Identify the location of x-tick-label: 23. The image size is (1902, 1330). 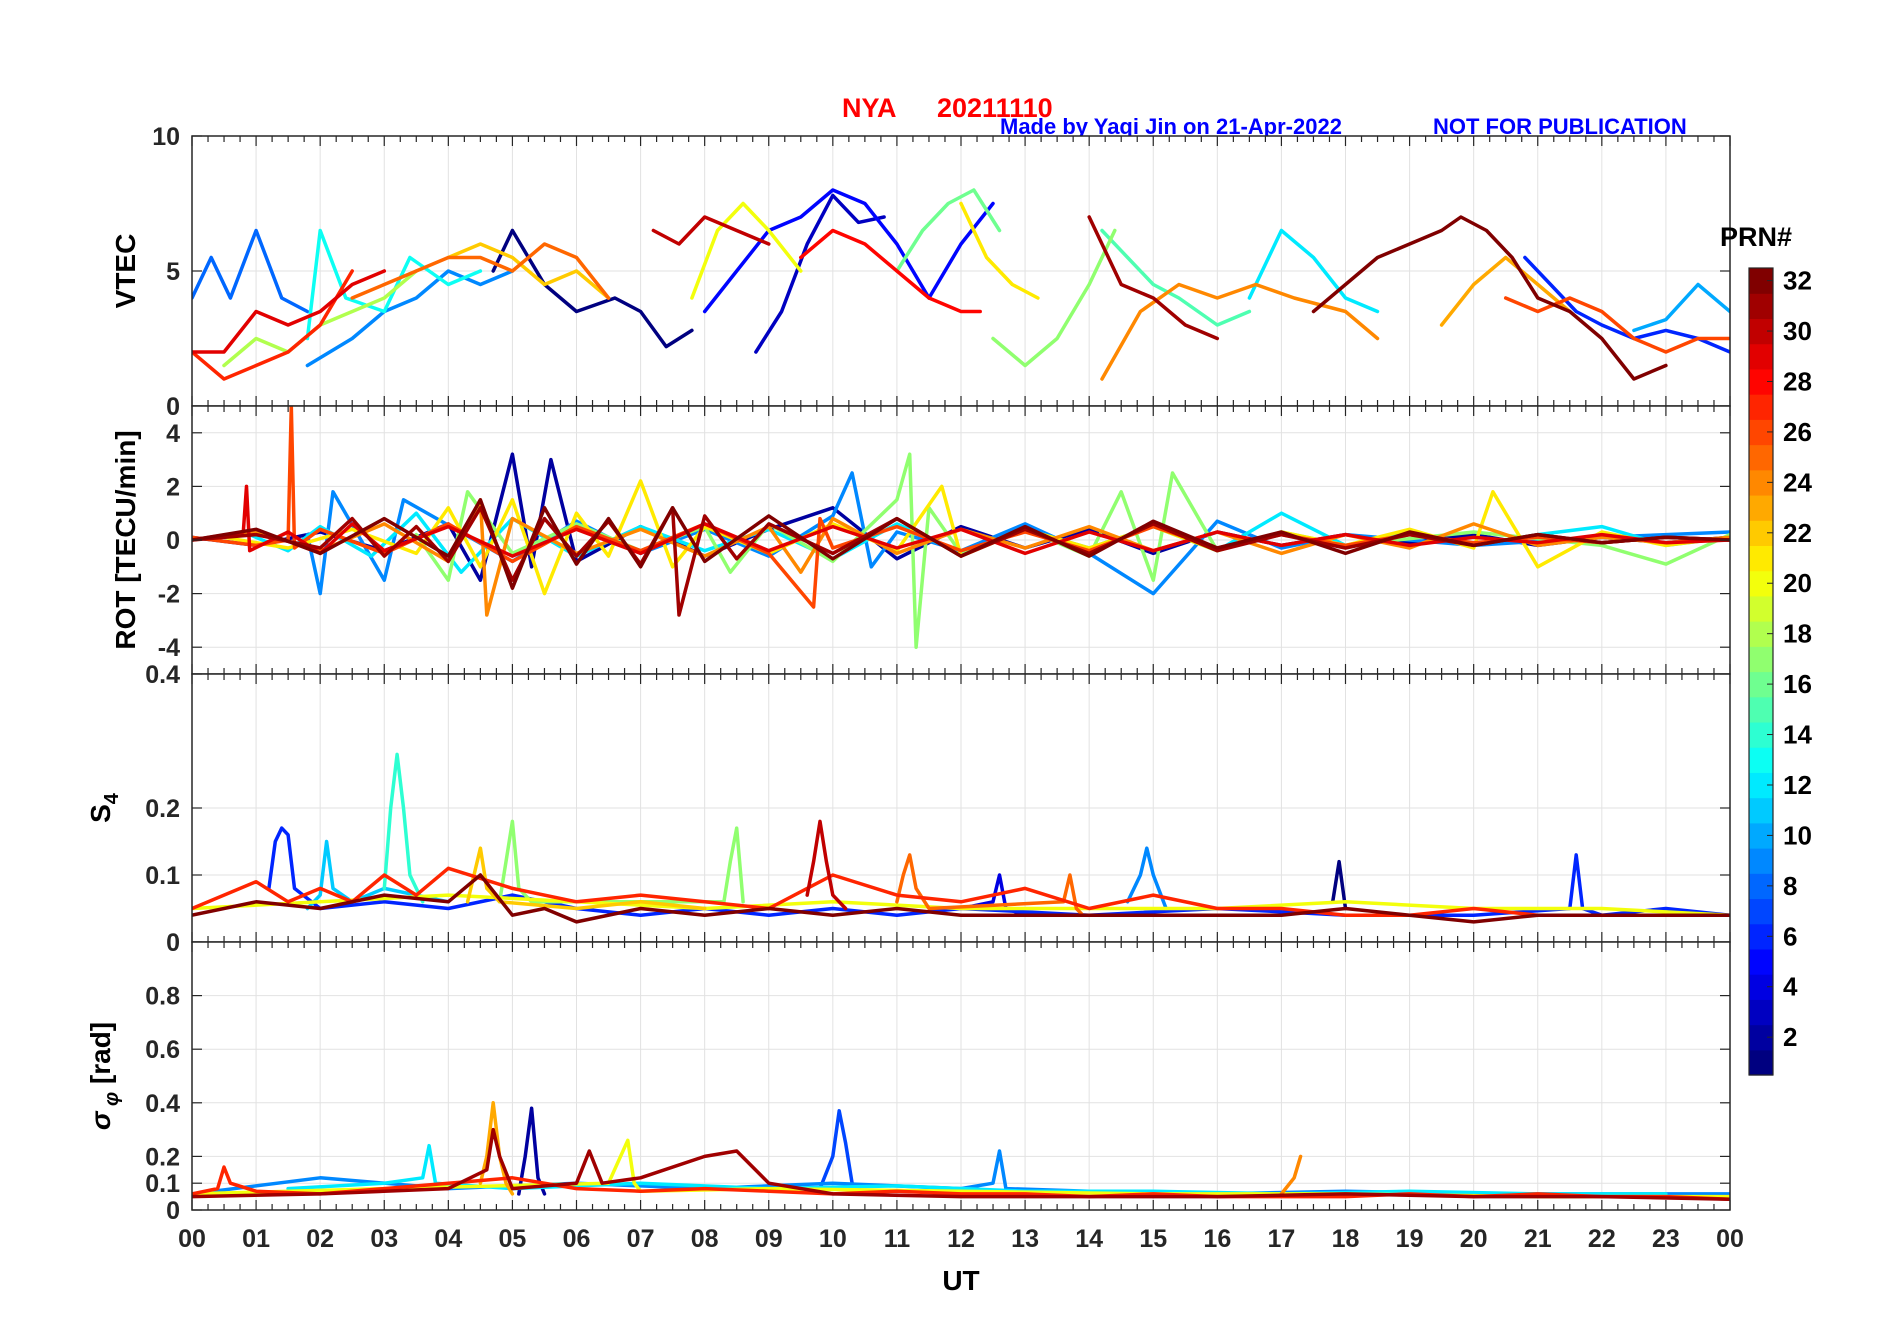
(1666, 1239).